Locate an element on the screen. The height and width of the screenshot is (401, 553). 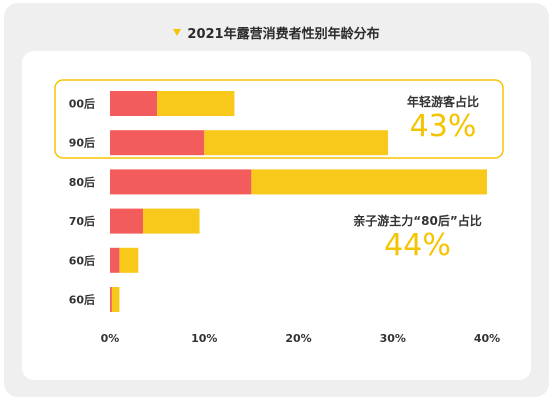
category-label-3: 70后 is located at coordinates (82, 221).